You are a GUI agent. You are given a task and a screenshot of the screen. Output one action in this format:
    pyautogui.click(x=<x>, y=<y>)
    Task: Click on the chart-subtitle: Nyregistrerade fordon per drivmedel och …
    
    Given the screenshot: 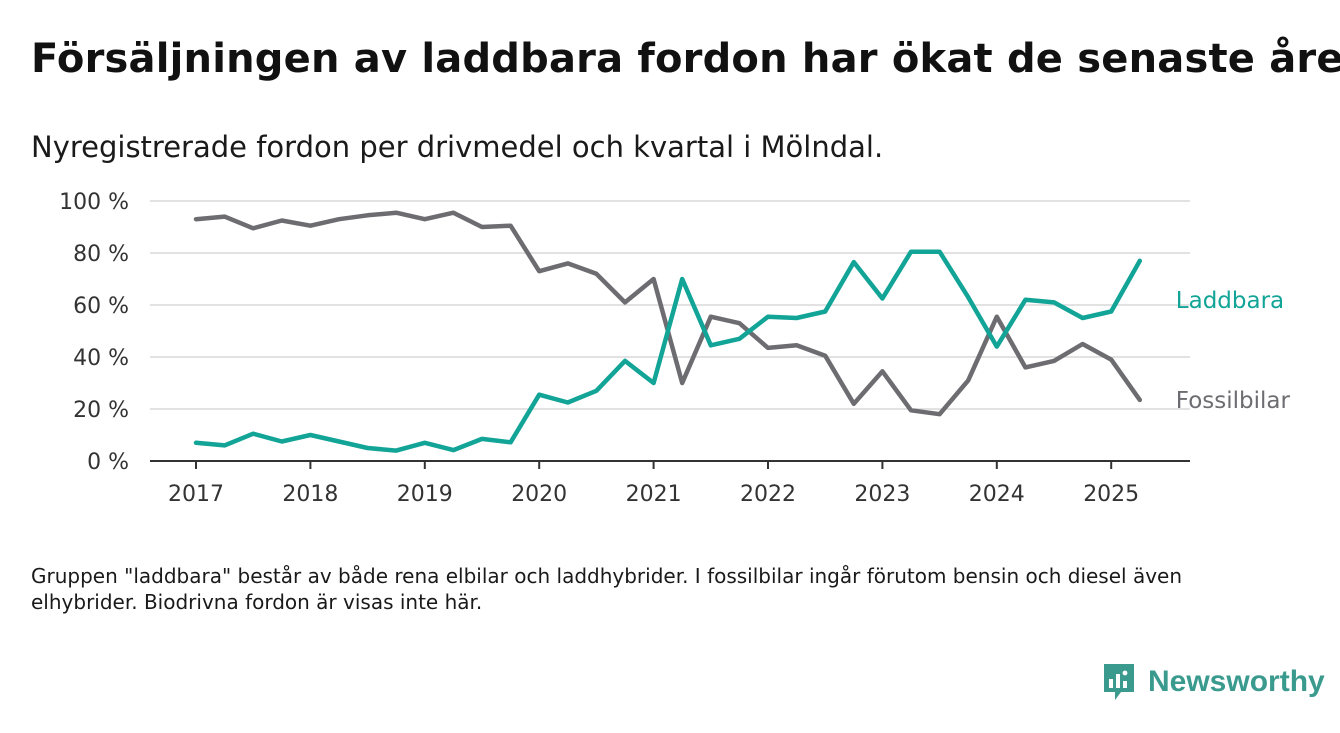 What is the action you would take?
    pyautogui.click(x=457, y=147)
    